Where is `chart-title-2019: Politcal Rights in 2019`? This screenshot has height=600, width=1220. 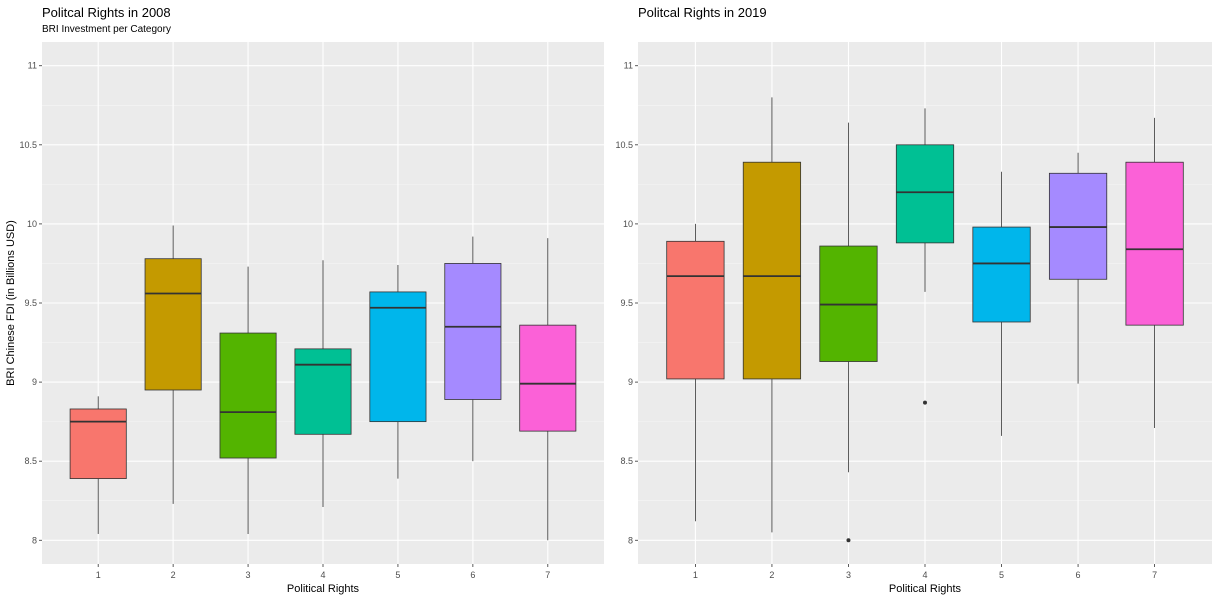
chart-title-2019: Politcal Rights in 2019 is located at coordinates (702, 12).